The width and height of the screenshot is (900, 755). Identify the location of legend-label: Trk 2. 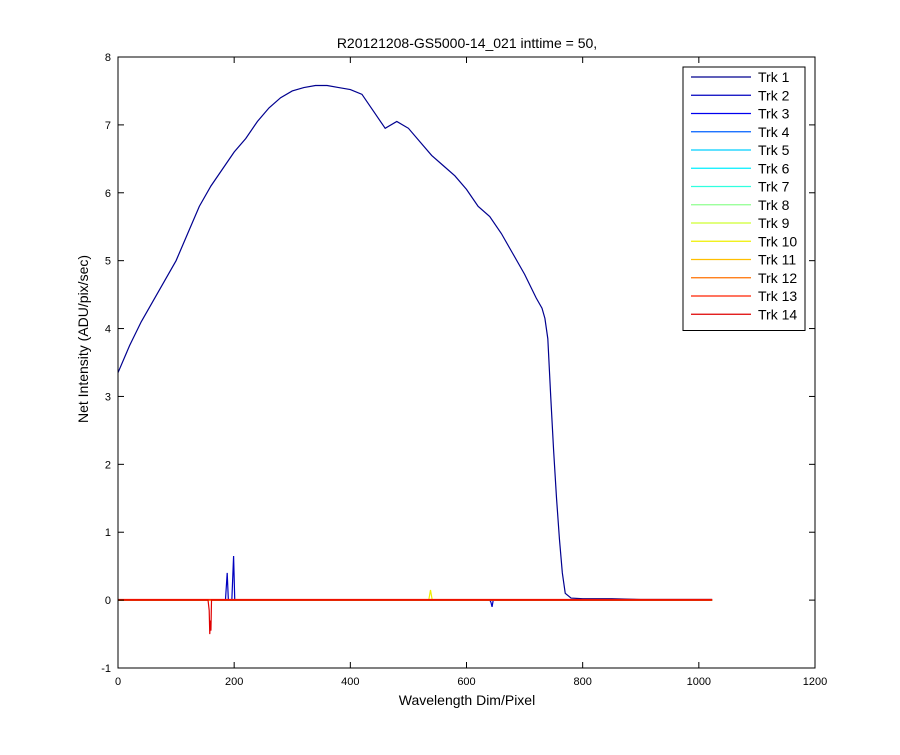
(774, 95).